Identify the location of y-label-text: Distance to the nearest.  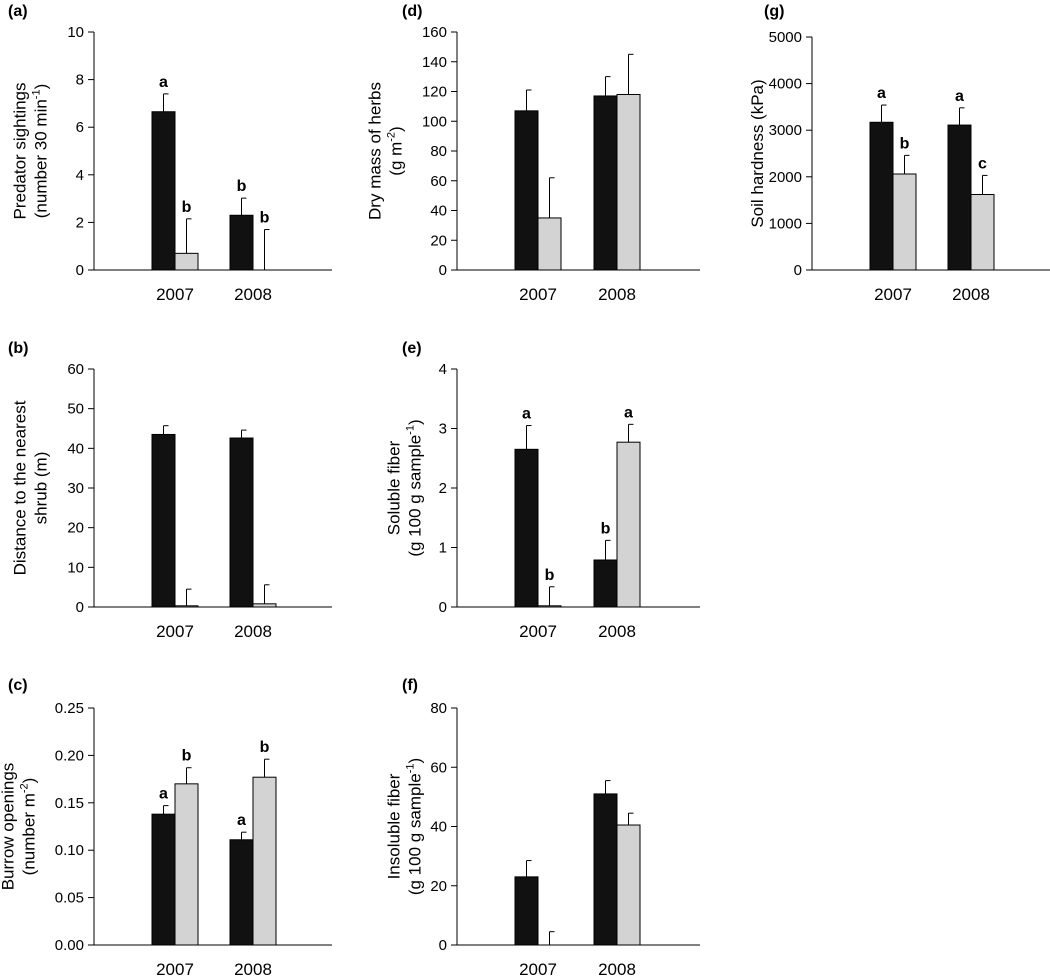
(20, 487).